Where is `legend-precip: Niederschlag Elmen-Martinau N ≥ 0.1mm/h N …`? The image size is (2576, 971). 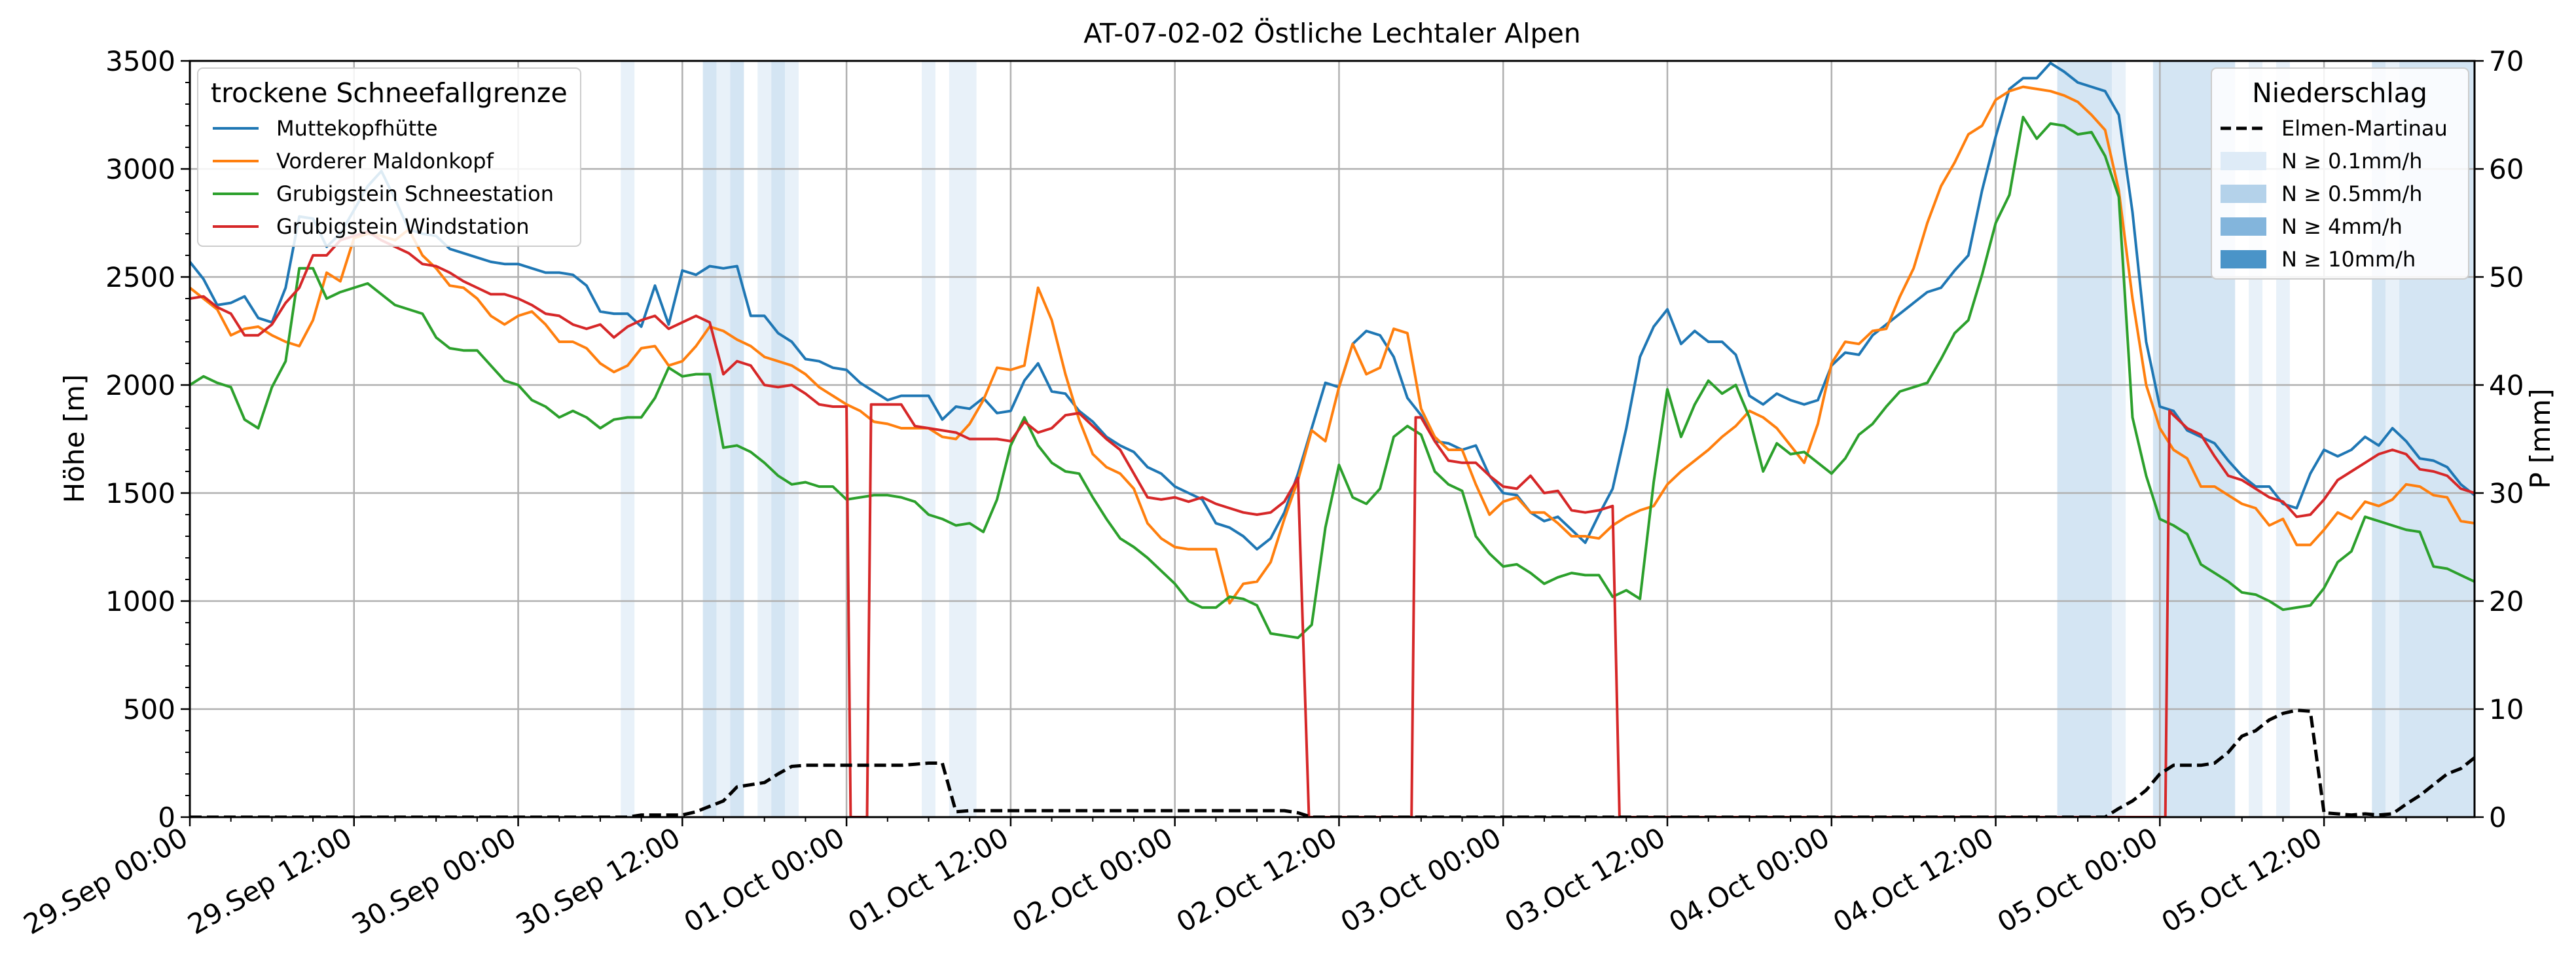 legend-precip: Niederschlag Elmen-Martinau N ≥ 0.1mm/h N … is located at coordinates (2340, 173).